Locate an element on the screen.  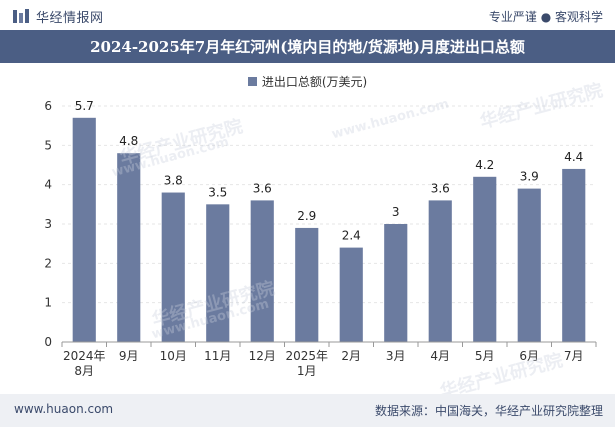
brand: 华经情报网 is located at coordinates (58, 16).